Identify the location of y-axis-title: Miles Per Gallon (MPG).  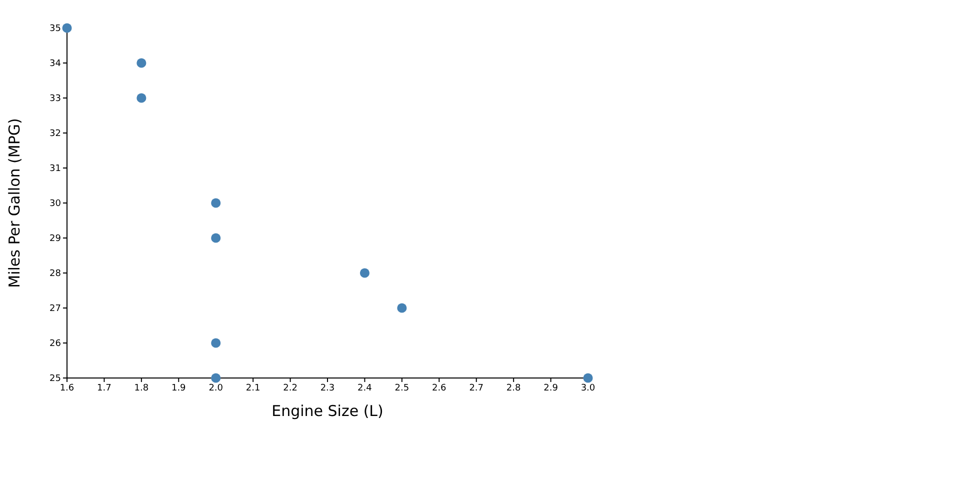
(14, 203).